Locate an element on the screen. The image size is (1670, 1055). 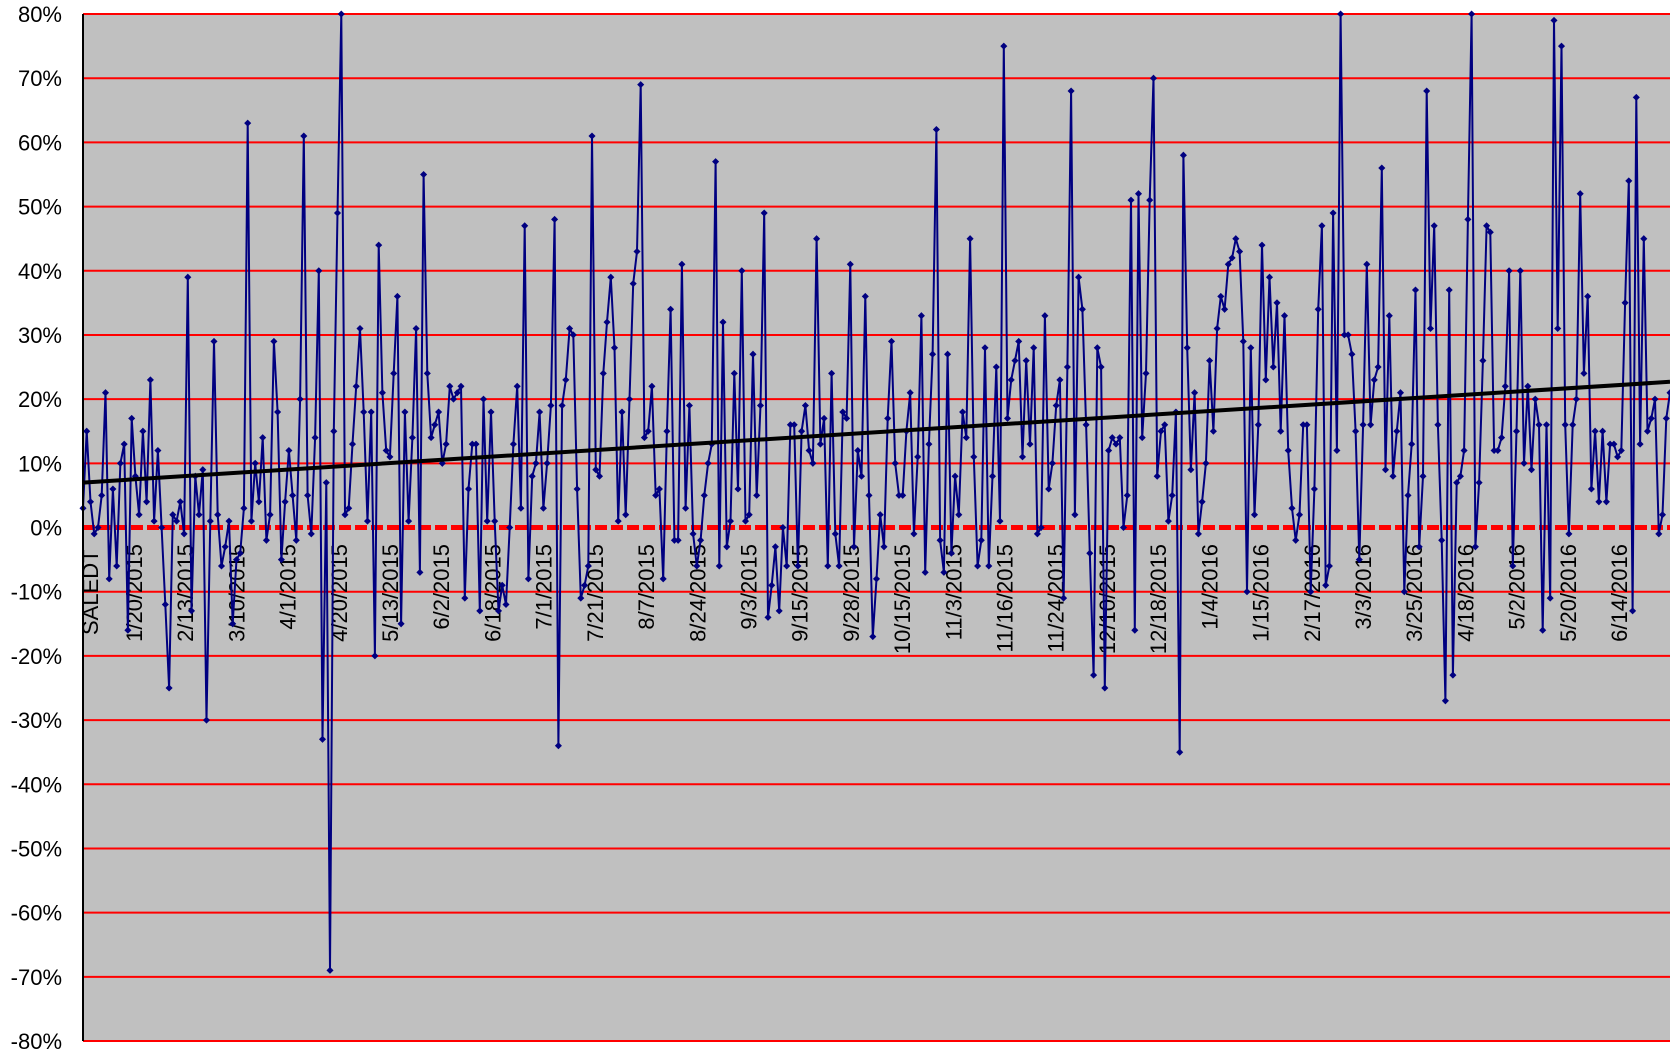
y-tick-label: -20% is located at coordinates (36, 656).